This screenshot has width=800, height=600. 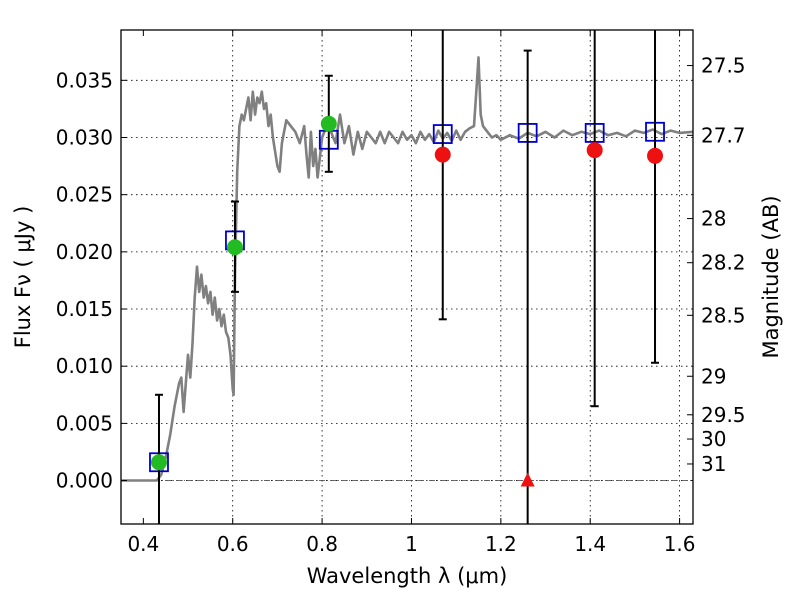 What do you see at coordinates (713, 464) in the screenshot?
I see `right-tick-label: 31` at bounding box center [713, 464].